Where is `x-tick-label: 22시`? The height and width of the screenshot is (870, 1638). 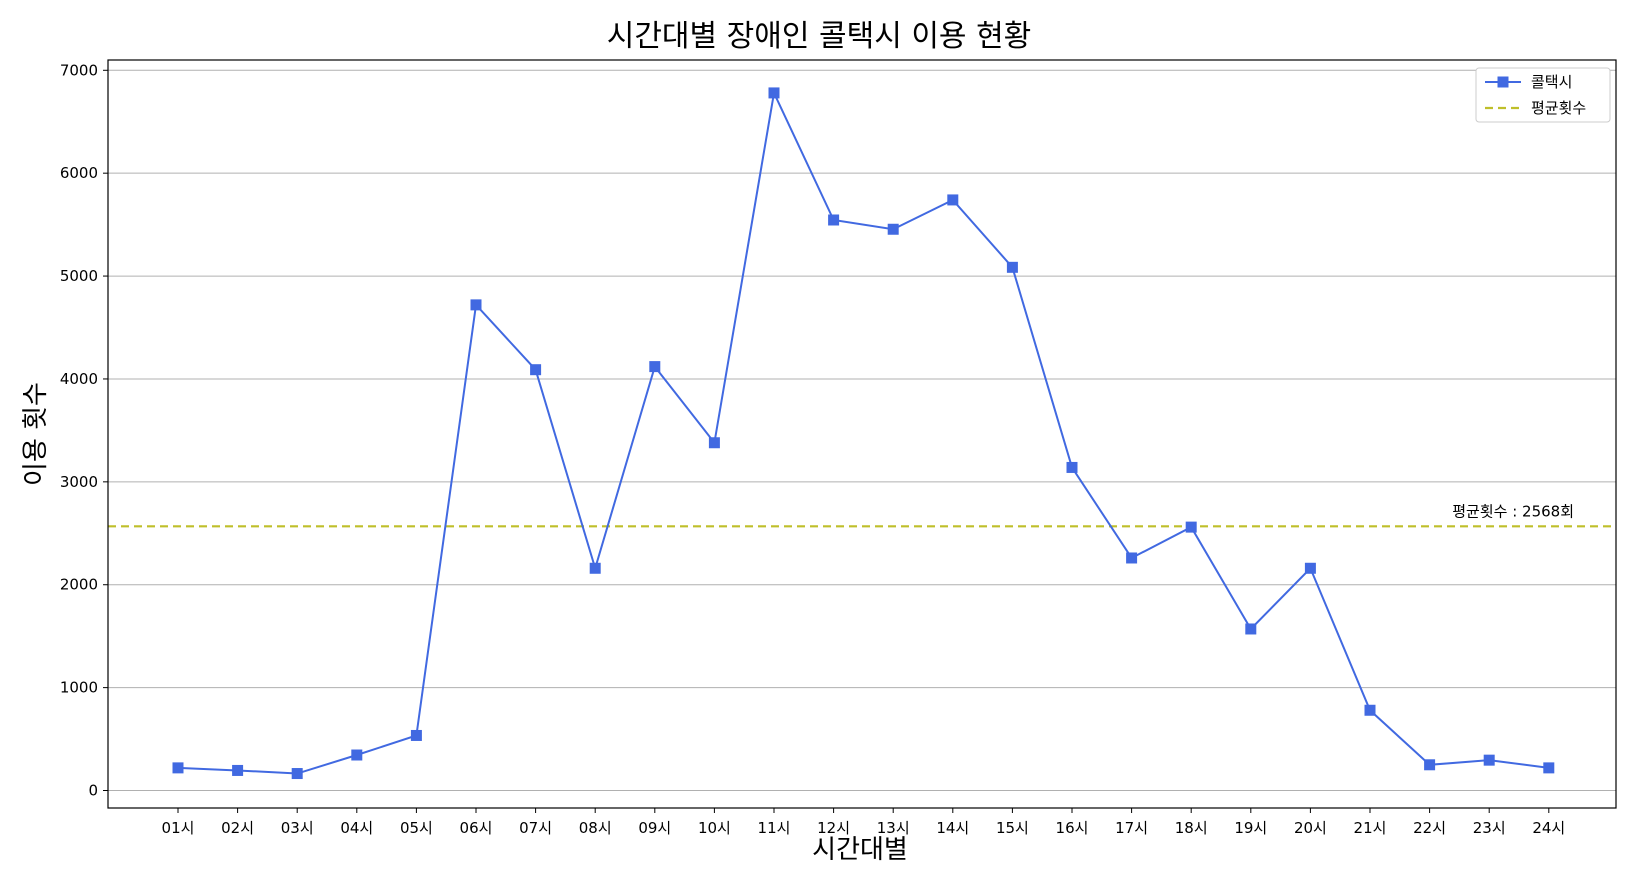
x-tick-label: 22시 is located at coordinates (1429, 828).